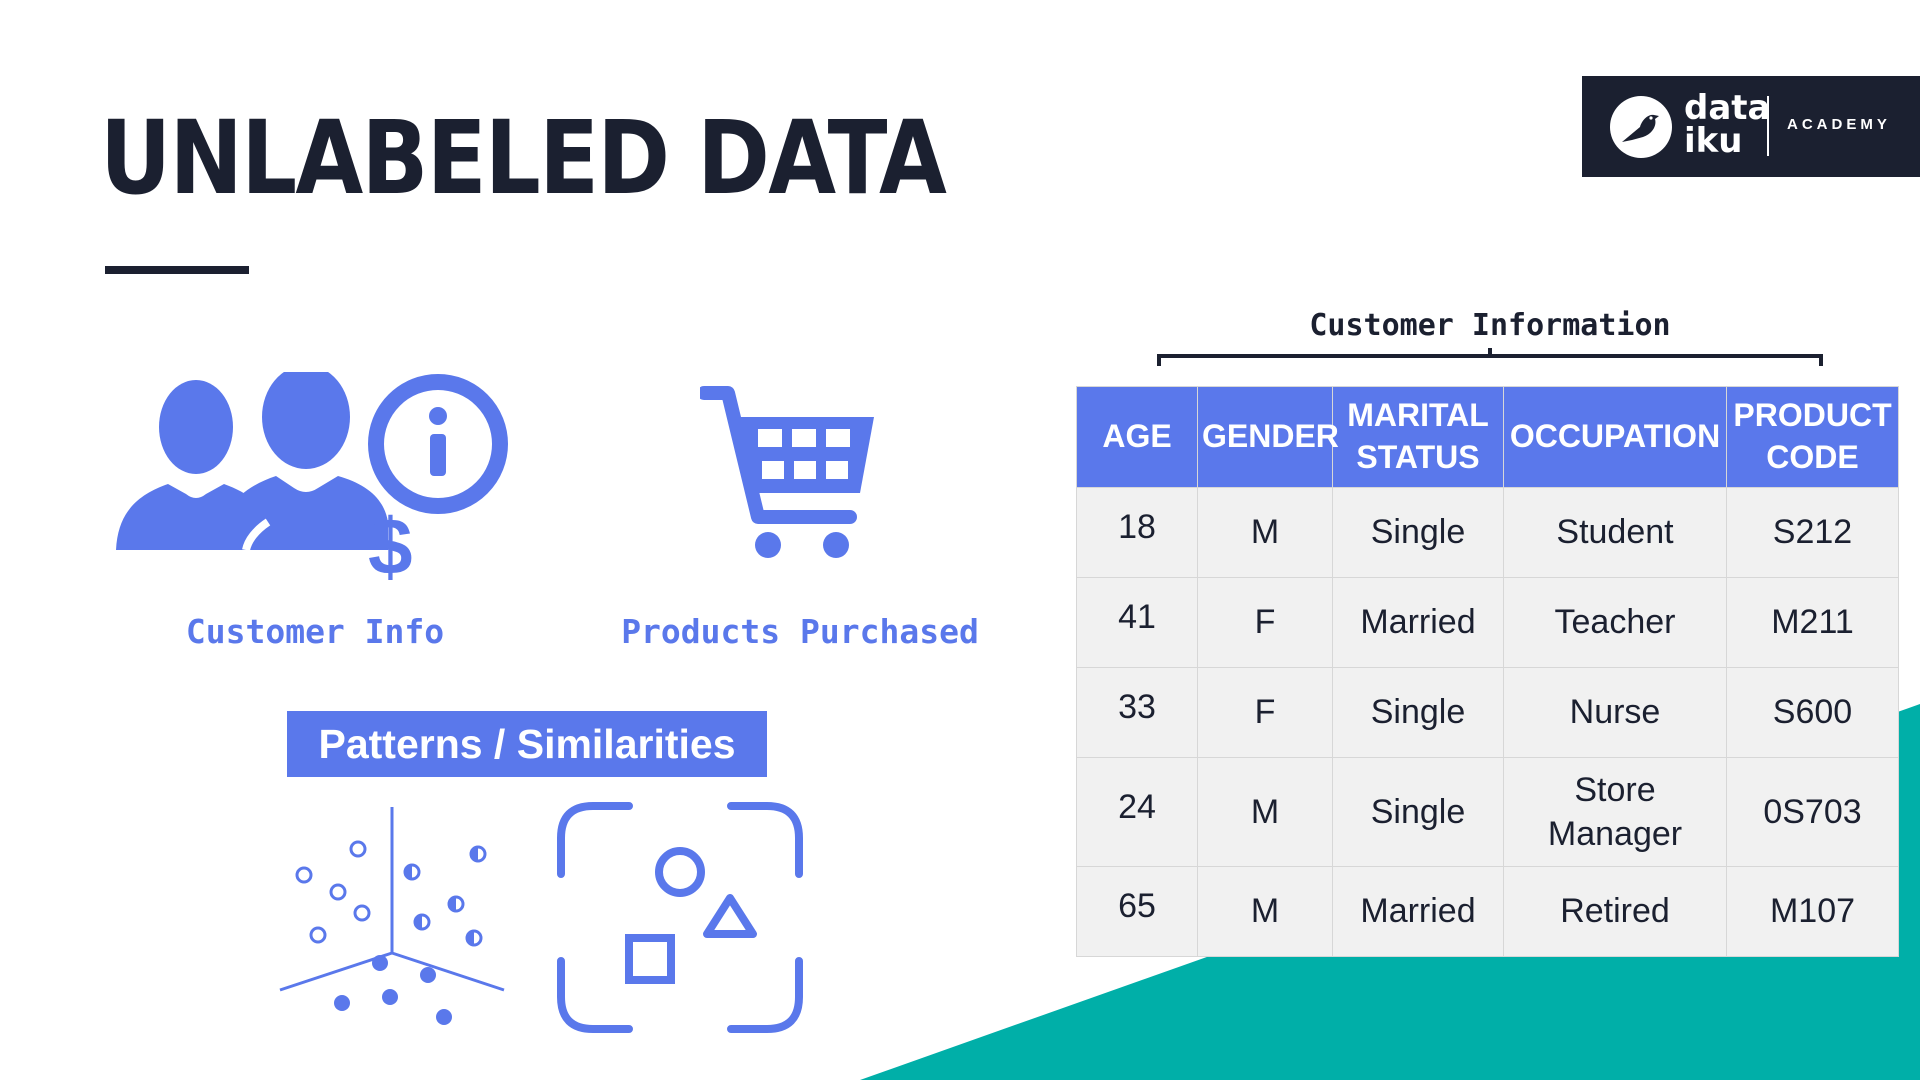 Image resolution: width=1920 pixels, height=1080 pixels. Describe the element at coordinates (680, 917) in the screenshot. I see `shape-recognition-icon` at that location.